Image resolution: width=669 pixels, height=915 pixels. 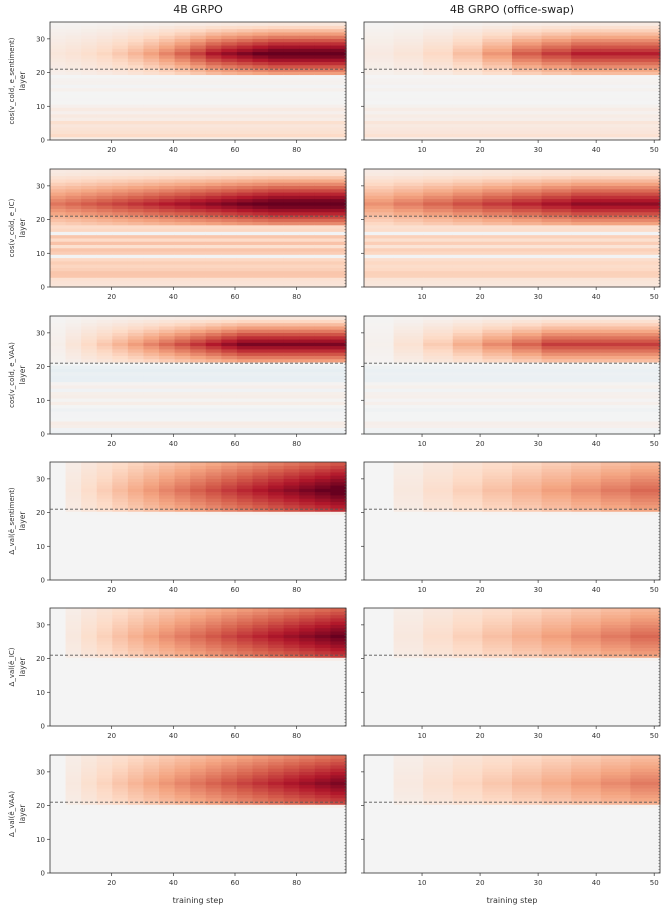 I want to click on x-tick-label: 50, so click(x=654, y=150).